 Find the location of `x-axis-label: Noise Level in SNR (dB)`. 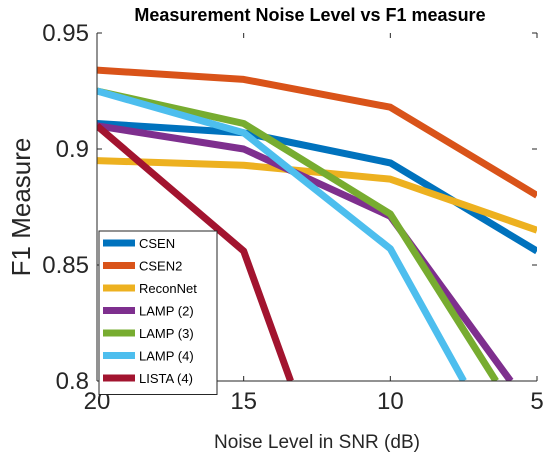

x-axis-label: Noise Level in SNR (dB) is located at coordinates (317, 442).